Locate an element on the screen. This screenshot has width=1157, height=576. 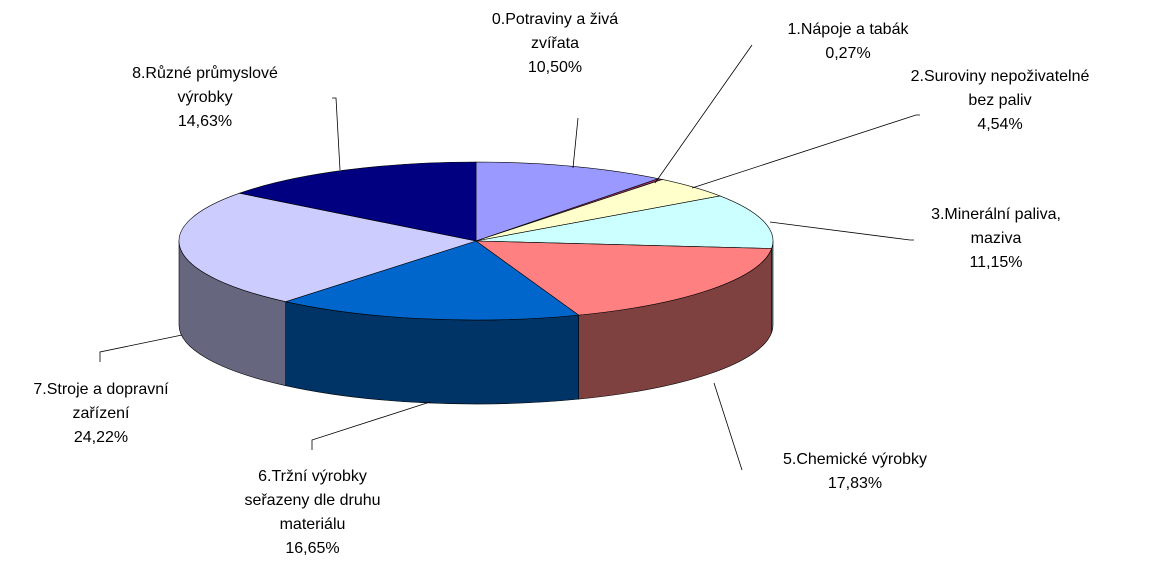
data-label: 1.Nápoje a tabák 0,27% is located at coordinates (848, 42).